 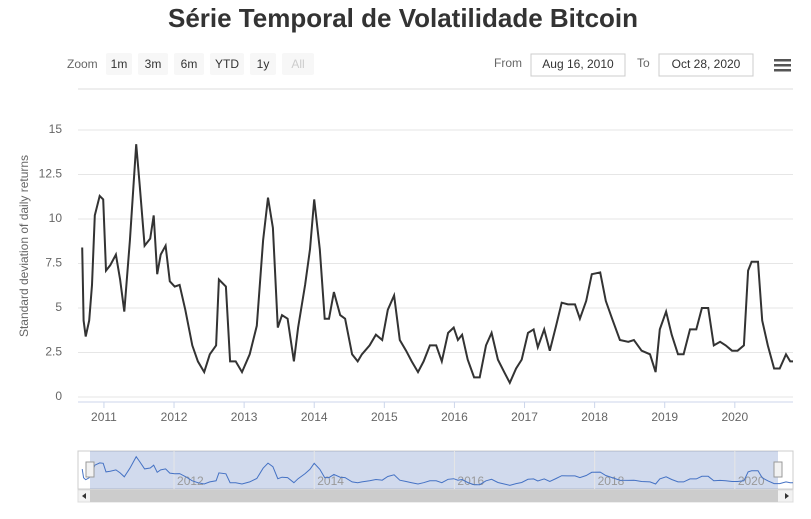 I want to click on zoom-button-label: 6m, so click(x=189, y=64).